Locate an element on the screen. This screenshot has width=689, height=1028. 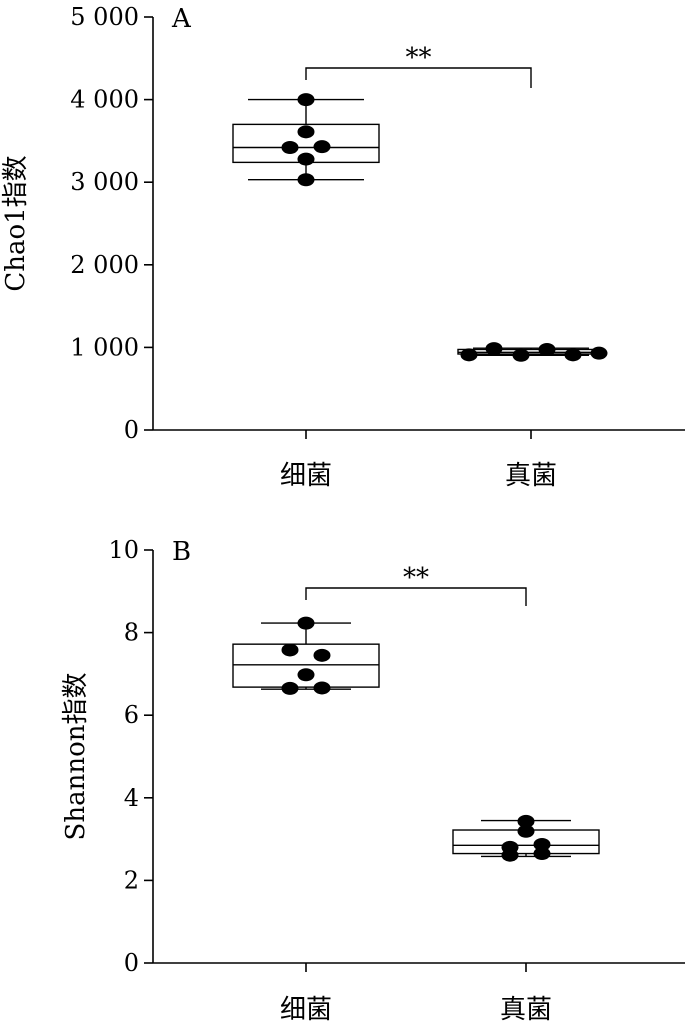
y-axis-title: Shannon指数 is located at coordinates (76, 757).